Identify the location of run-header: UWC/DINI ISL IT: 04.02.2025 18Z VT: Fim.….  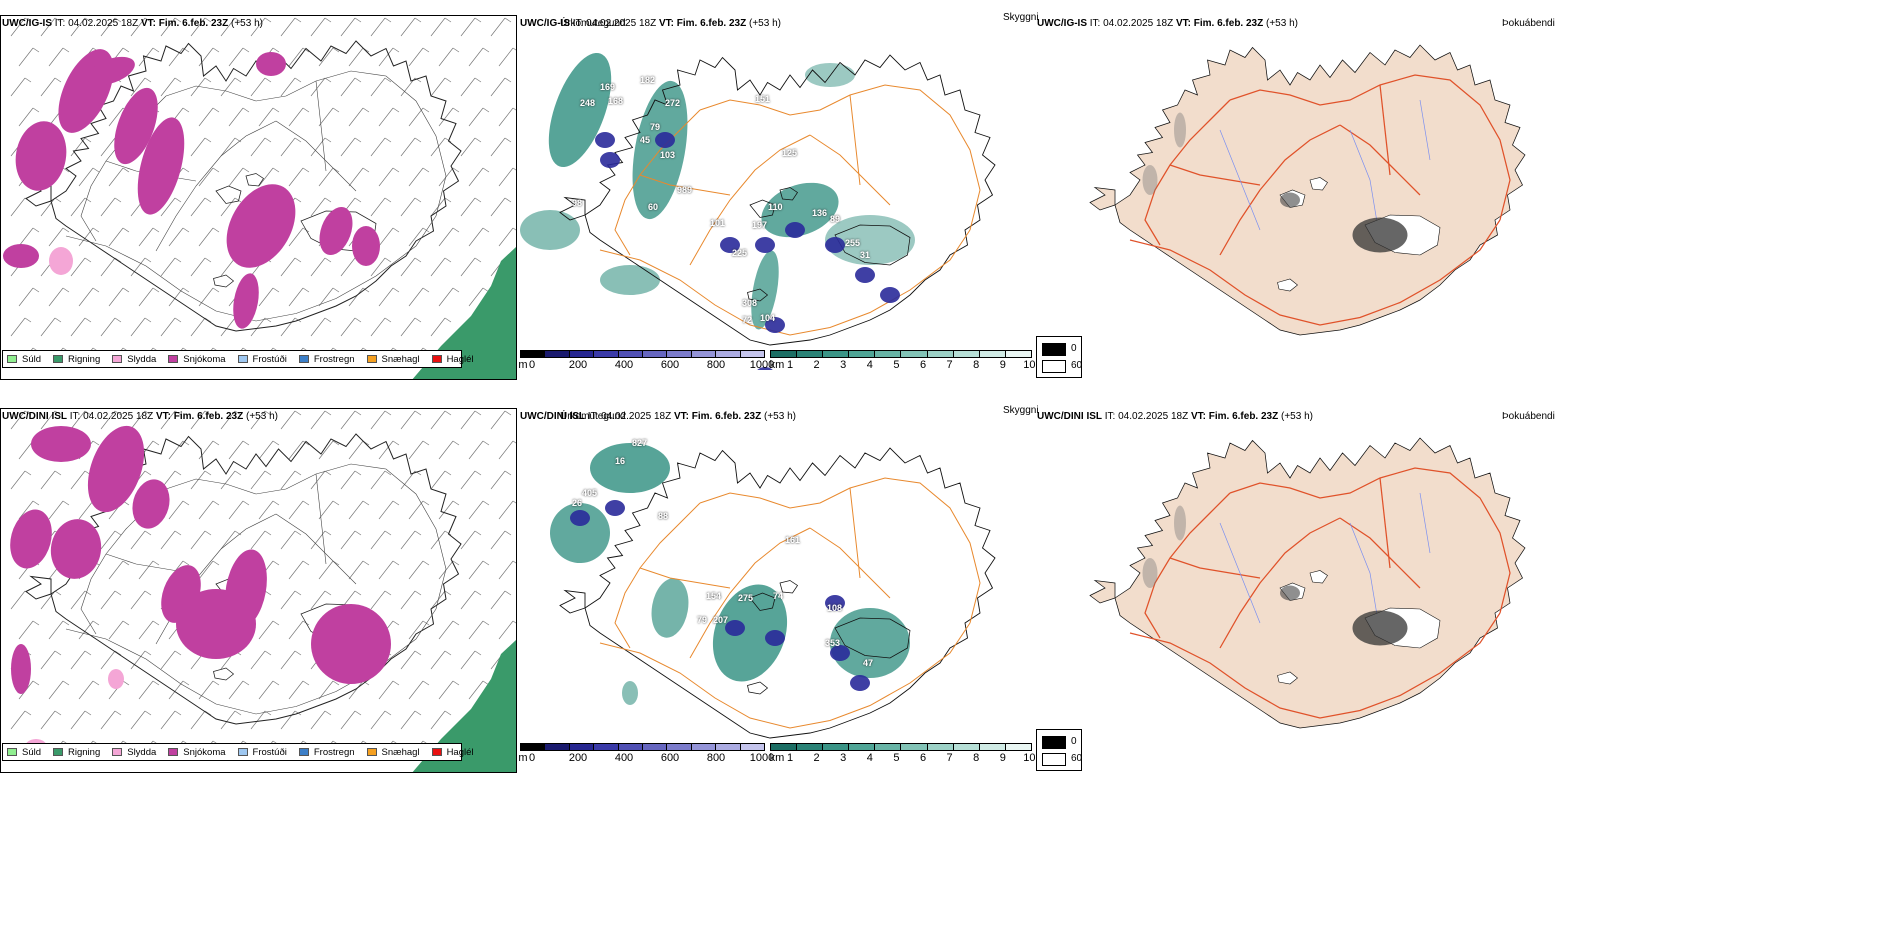
(140, 417).